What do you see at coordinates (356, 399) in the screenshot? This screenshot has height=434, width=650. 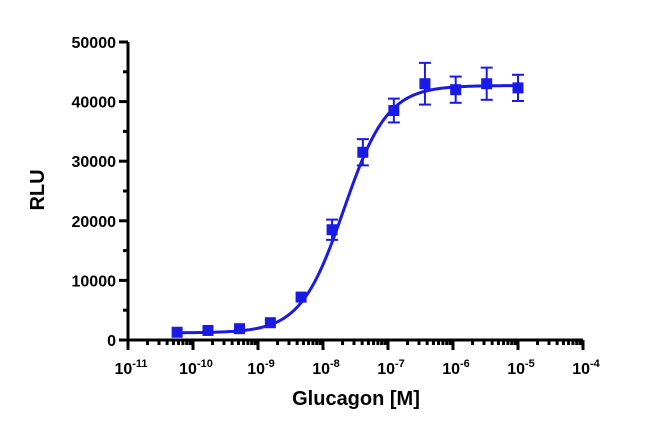 I see `x-axis-title: Glucagon [M]` at bounding box center [356, 399].